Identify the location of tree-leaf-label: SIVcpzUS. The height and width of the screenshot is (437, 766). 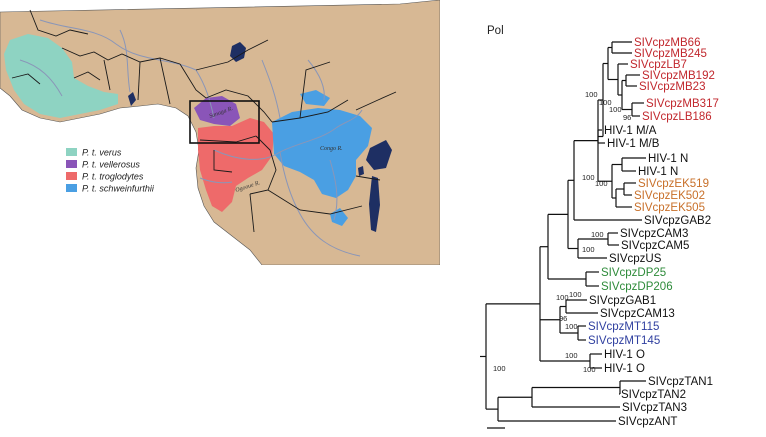
(635, 259).